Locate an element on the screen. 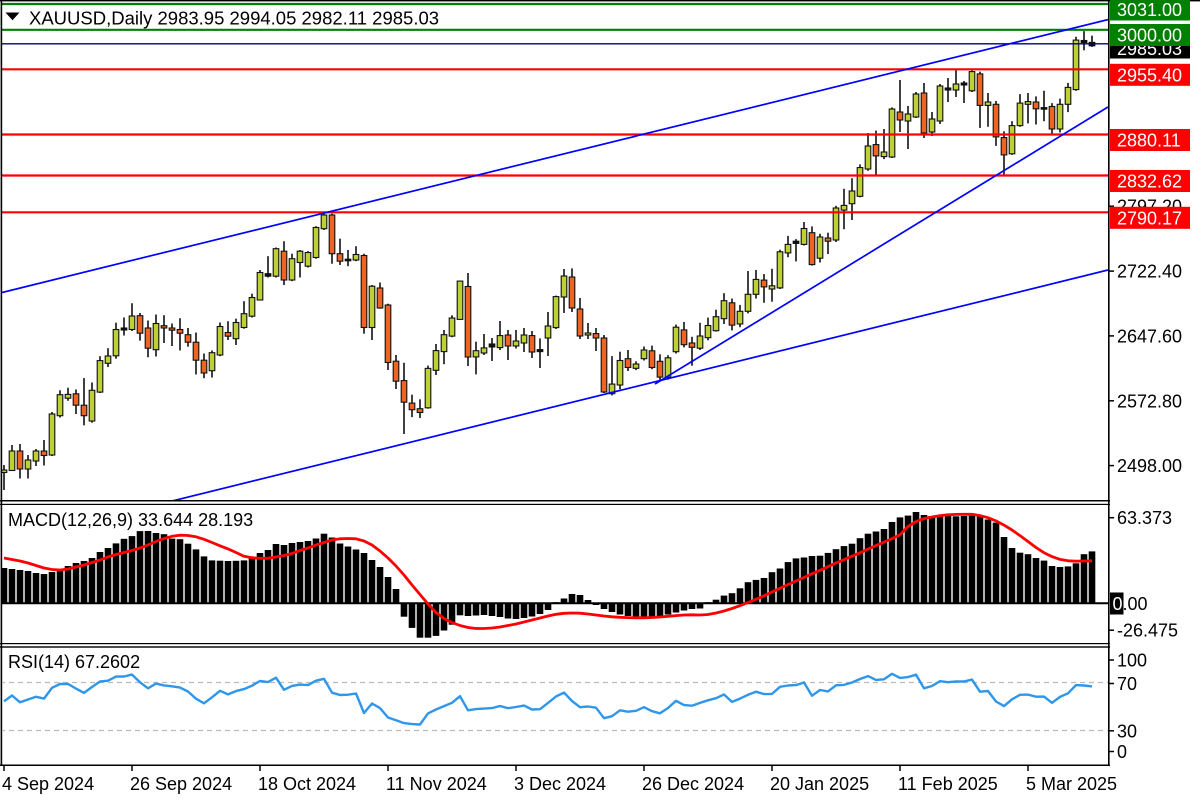 The image size is (1200, 800). svg-text: 26 Dec 2024 is located at coordinates (693, 784).